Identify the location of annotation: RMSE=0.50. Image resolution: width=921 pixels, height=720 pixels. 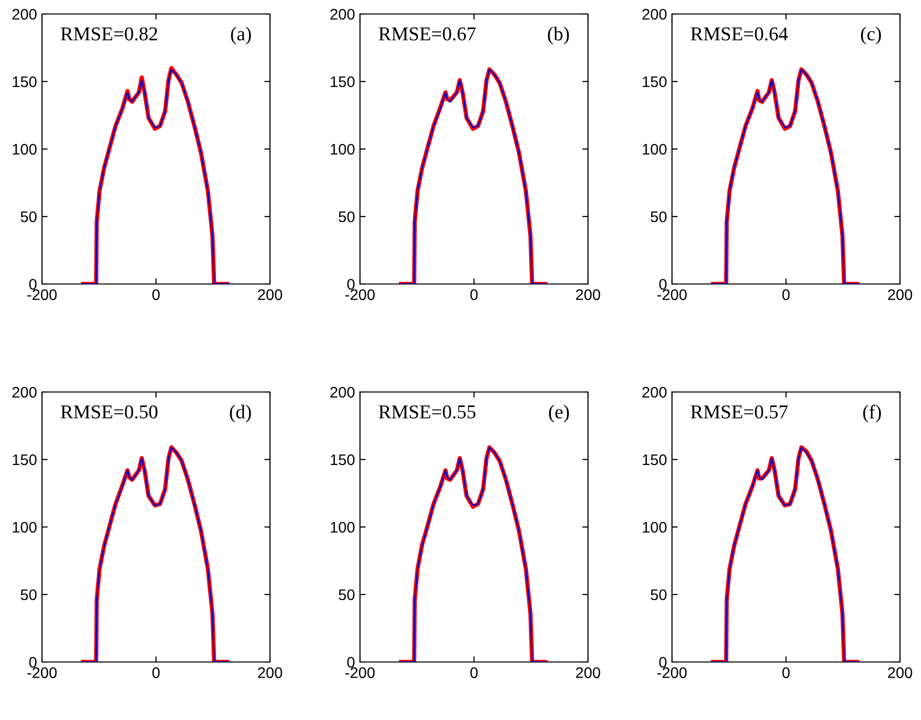
(109, 412).